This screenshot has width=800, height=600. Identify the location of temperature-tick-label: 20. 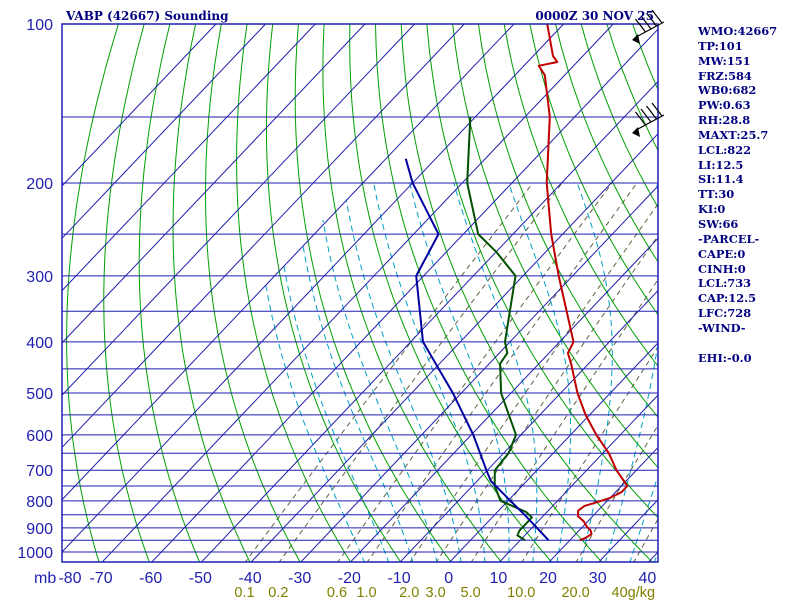
(548, 578).